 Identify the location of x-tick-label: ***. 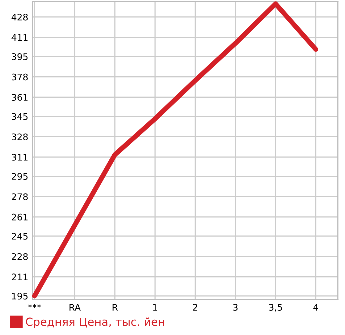
(35, 306).